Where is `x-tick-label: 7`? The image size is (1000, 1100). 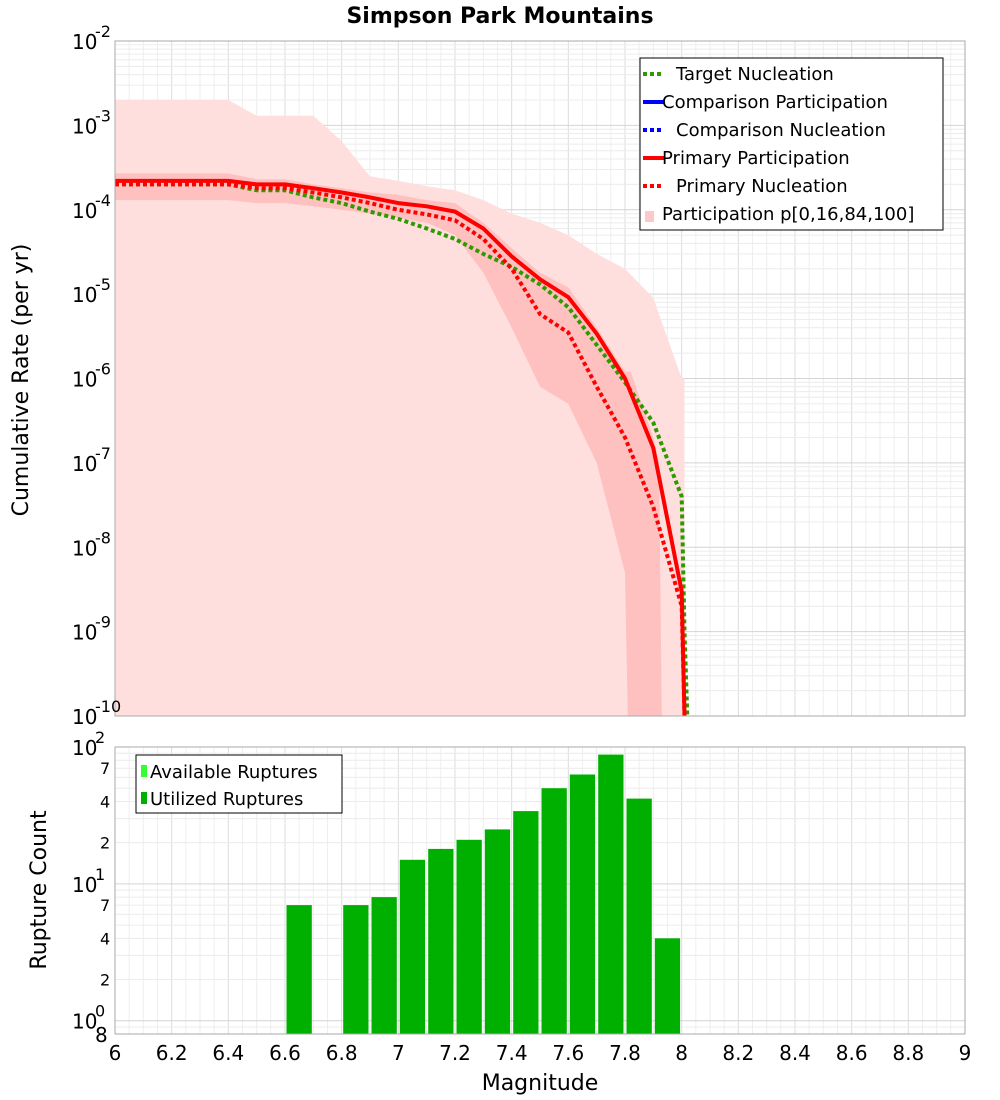 x-tick-label: 7 is located at coordinates (398, 1053).